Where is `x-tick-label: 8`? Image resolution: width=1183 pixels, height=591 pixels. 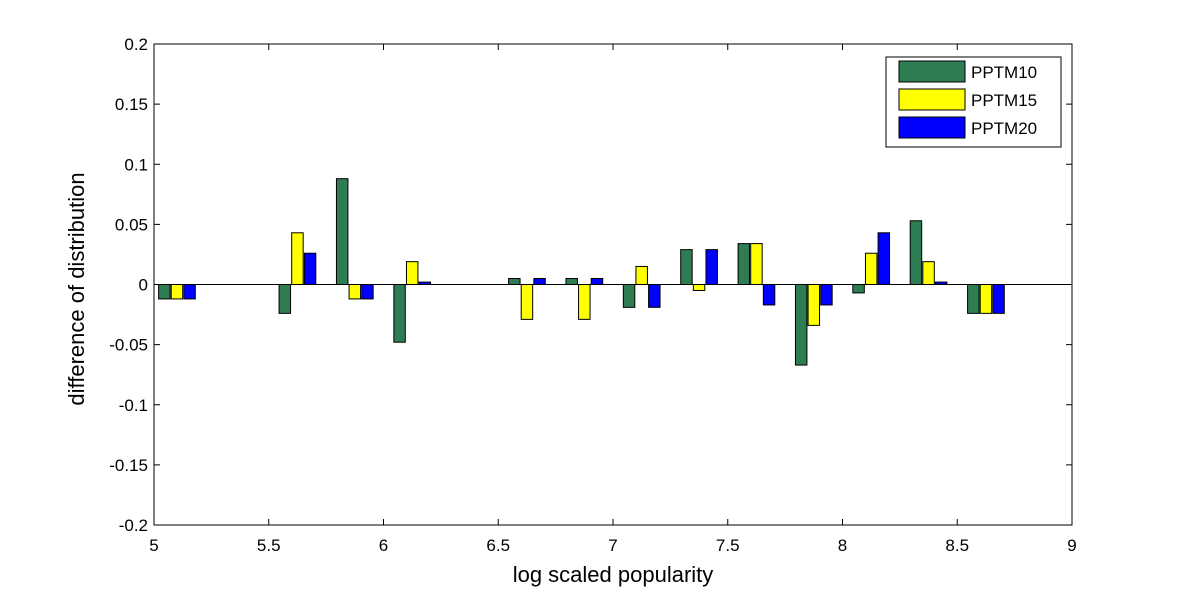
x-tick-label: 8 is located at coordinates (842, 545).